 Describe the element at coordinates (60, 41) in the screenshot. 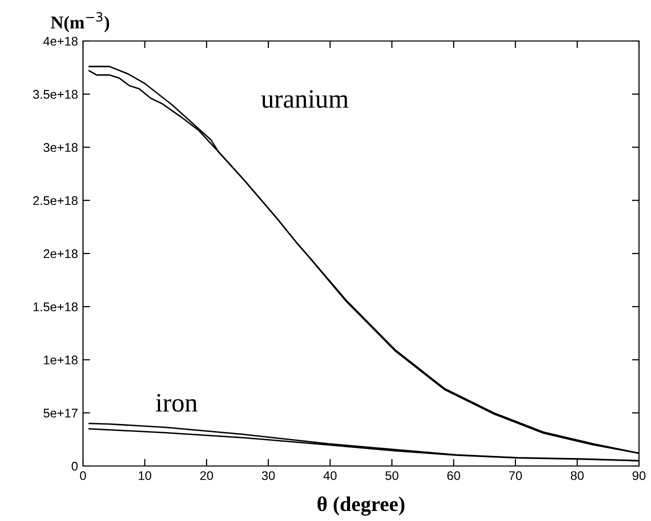

I see `y-tick-label: 4e+18` at that location.